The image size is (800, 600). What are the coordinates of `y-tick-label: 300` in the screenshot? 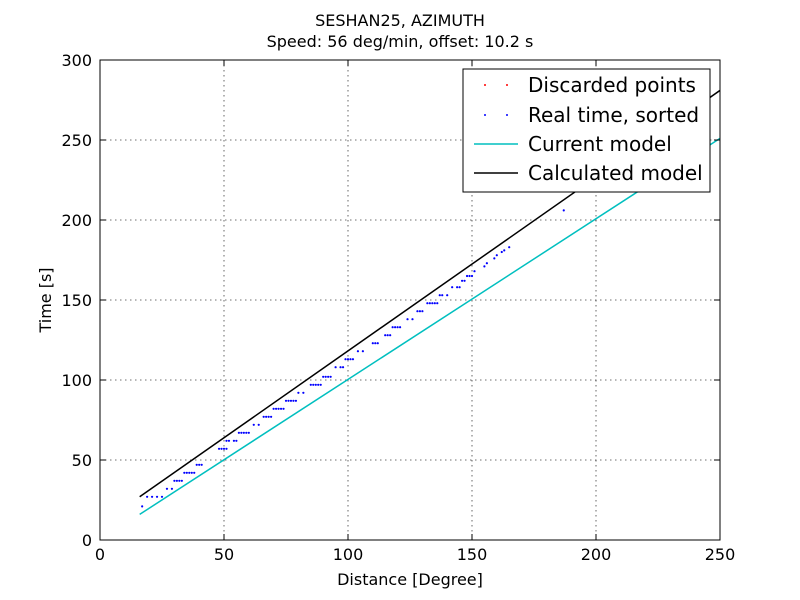 It's located at (76, 60).